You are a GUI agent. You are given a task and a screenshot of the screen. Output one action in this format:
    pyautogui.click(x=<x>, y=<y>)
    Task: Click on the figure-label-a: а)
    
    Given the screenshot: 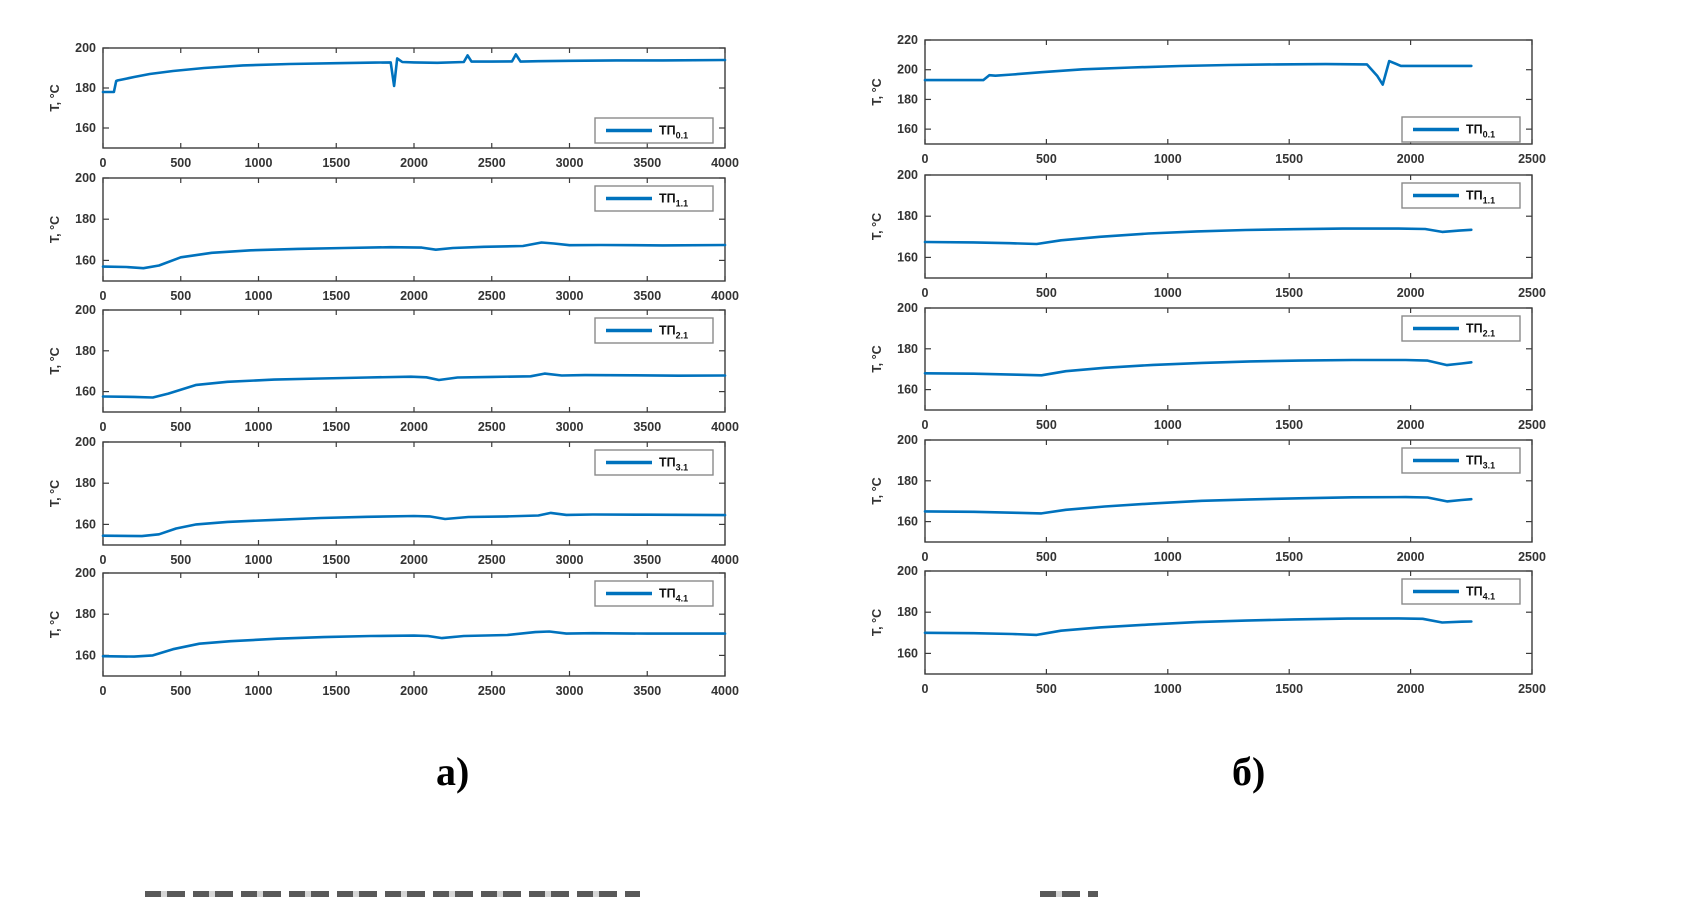 What is the action you would take?
    pyautogui.click(x=453, y=771)
    